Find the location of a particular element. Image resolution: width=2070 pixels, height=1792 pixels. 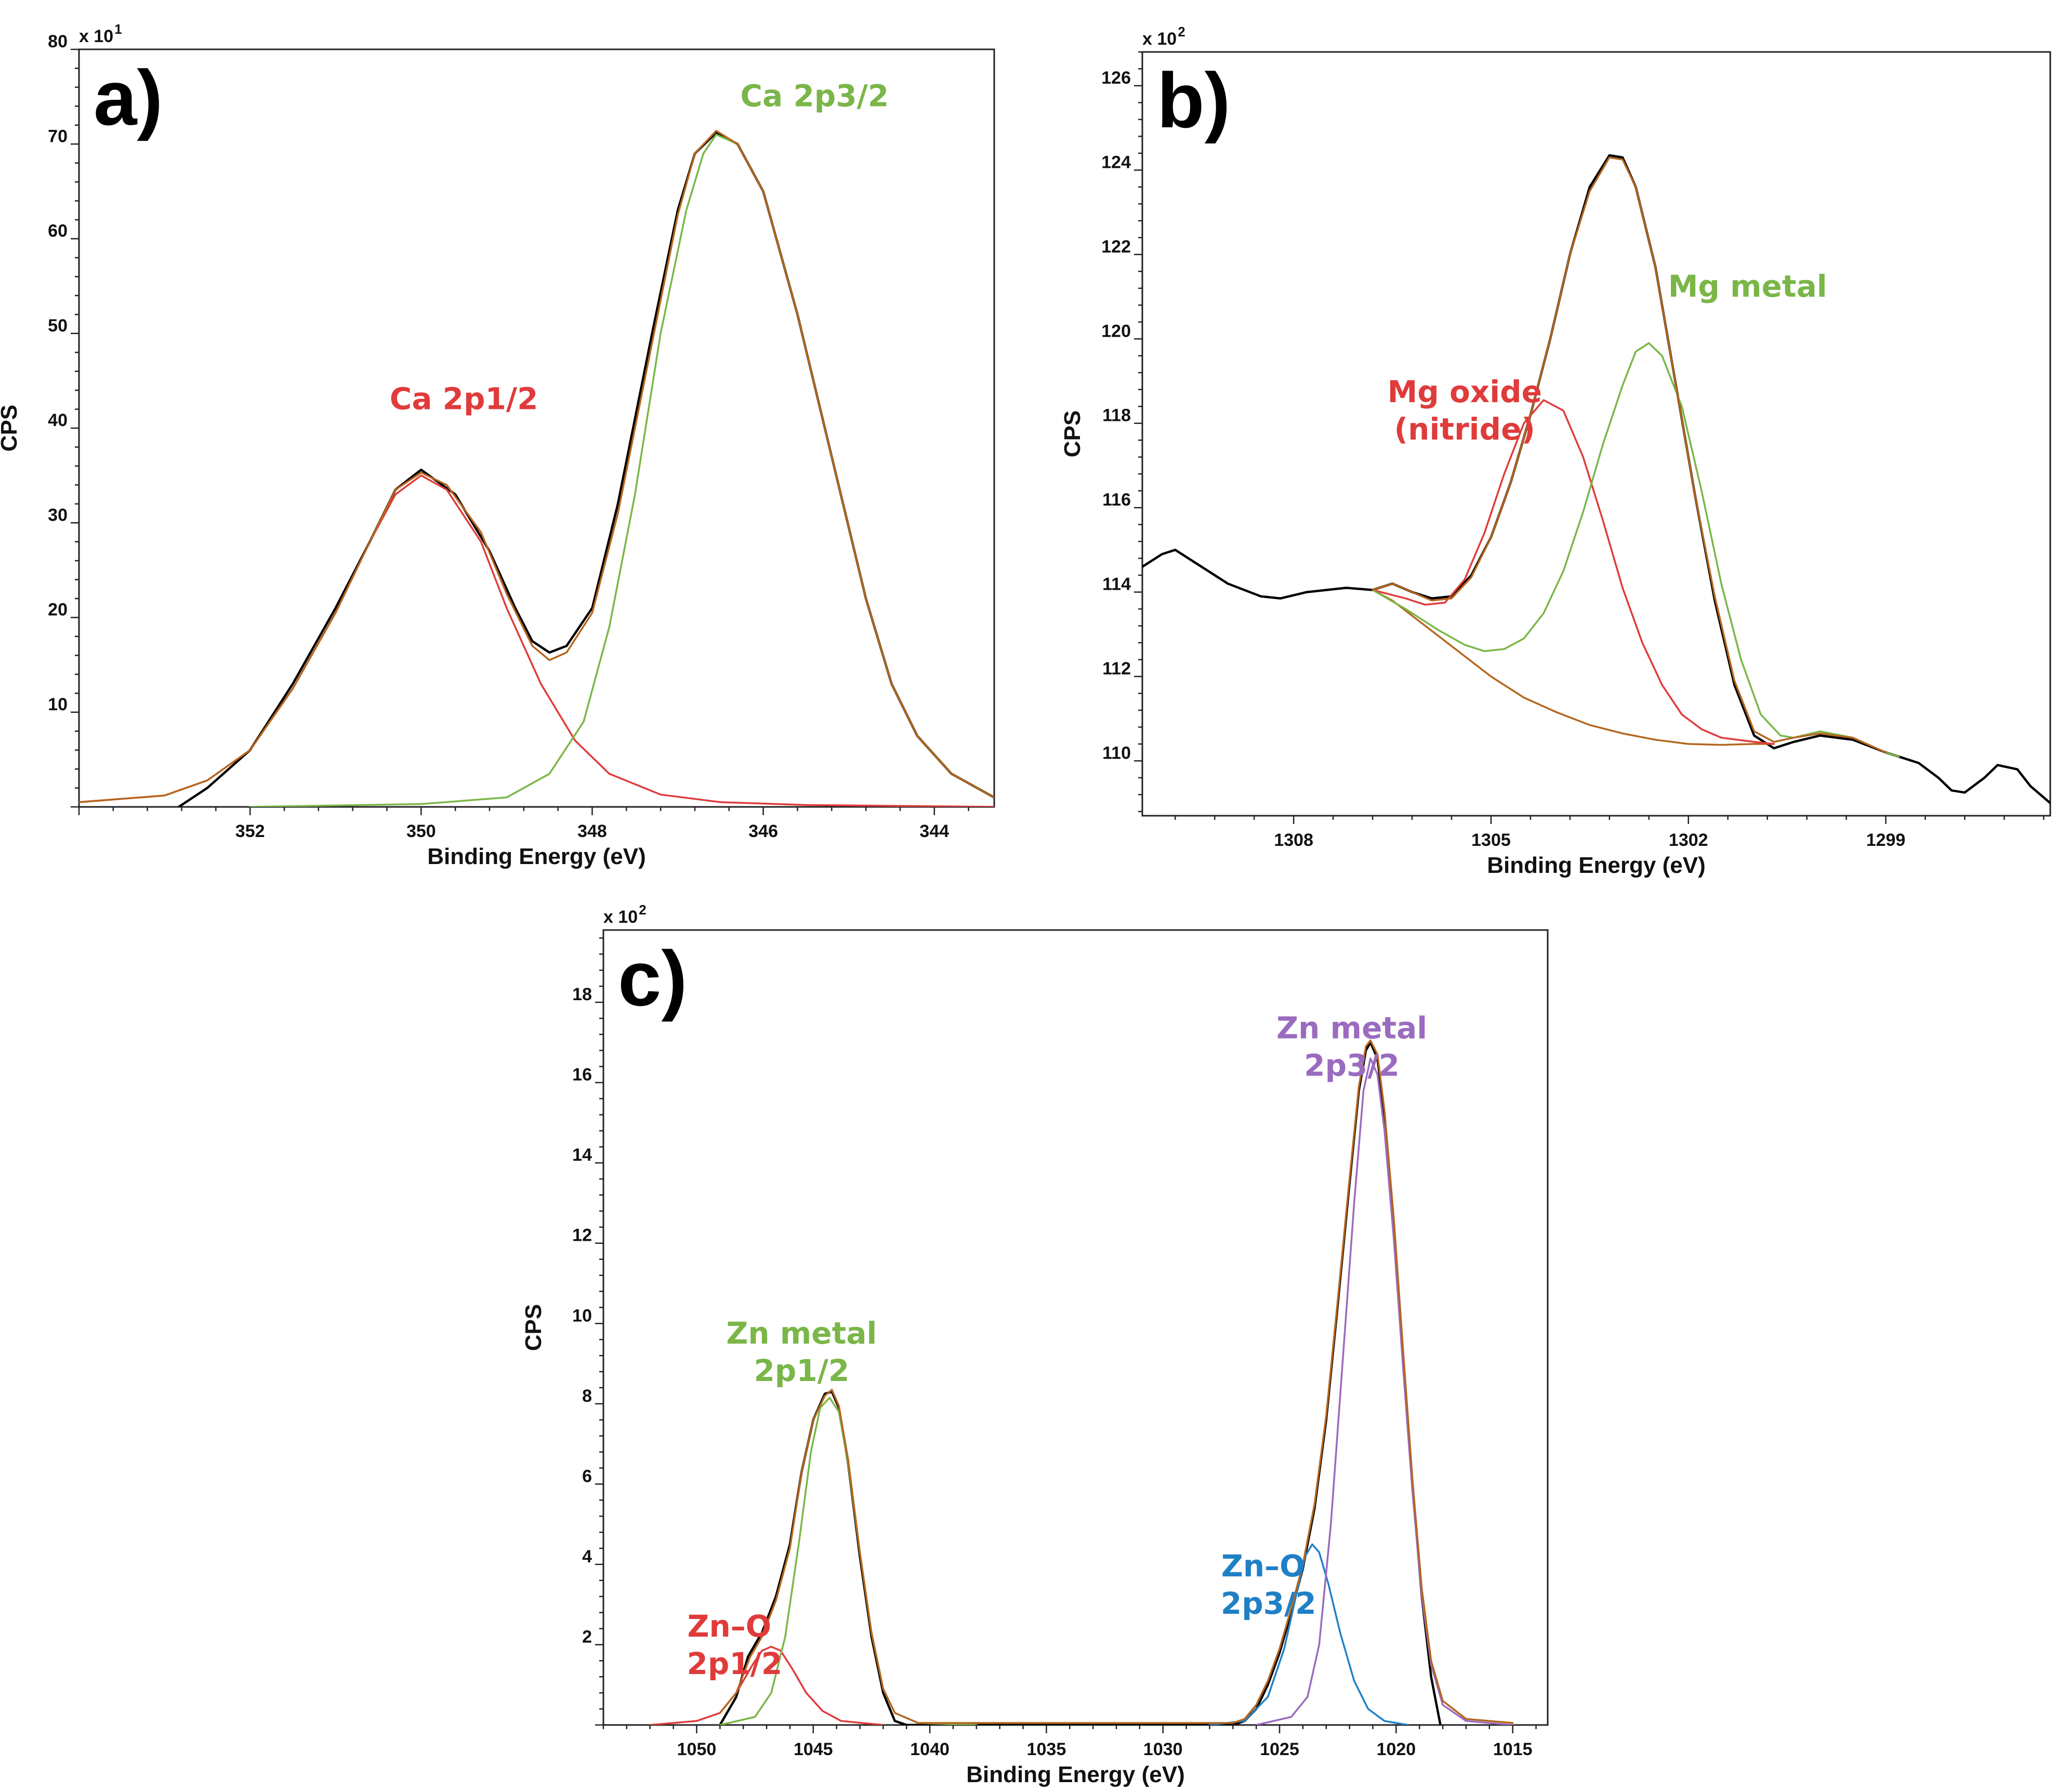

axis-scale-note-b: x 102 is located at coordinates (1163, 36).